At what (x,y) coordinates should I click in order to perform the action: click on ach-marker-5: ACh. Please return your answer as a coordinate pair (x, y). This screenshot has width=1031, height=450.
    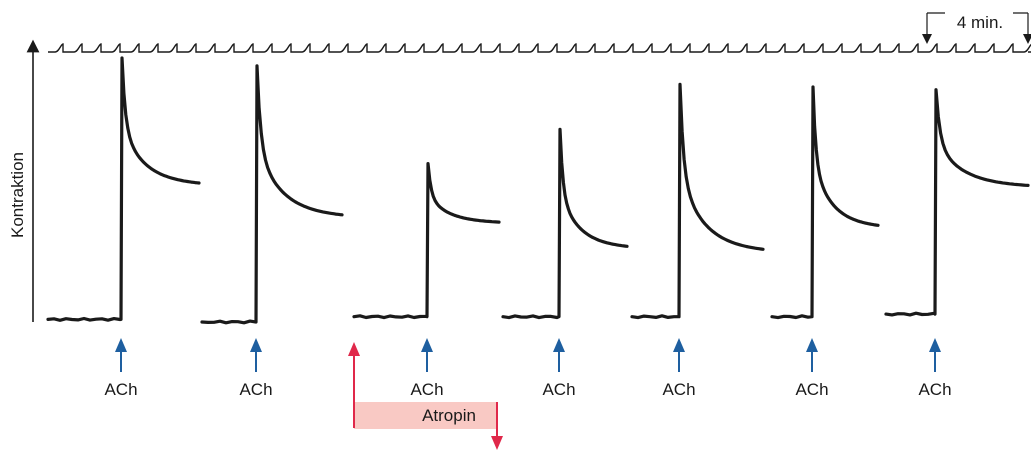
    Looking at the image, I should click on (679, 368).